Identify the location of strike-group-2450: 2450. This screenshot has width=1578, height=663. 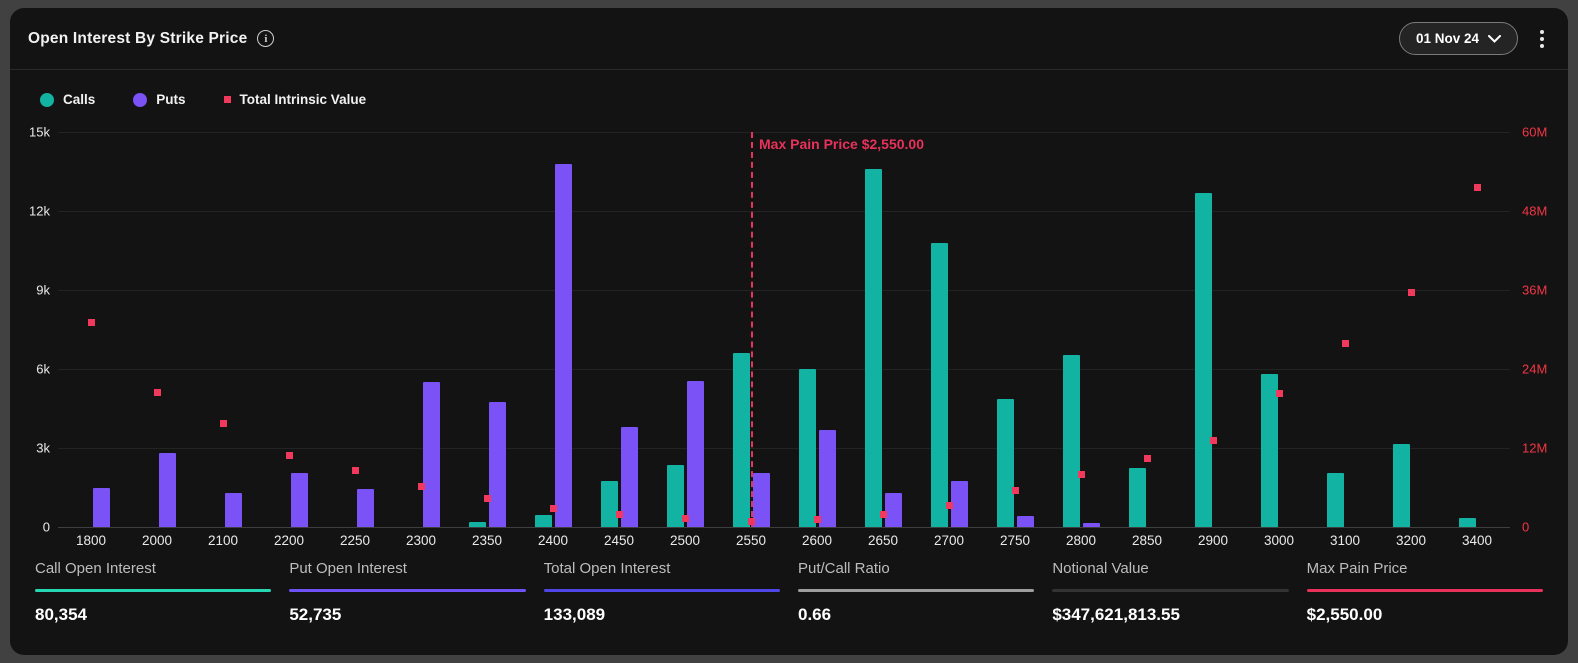
(619, 340).